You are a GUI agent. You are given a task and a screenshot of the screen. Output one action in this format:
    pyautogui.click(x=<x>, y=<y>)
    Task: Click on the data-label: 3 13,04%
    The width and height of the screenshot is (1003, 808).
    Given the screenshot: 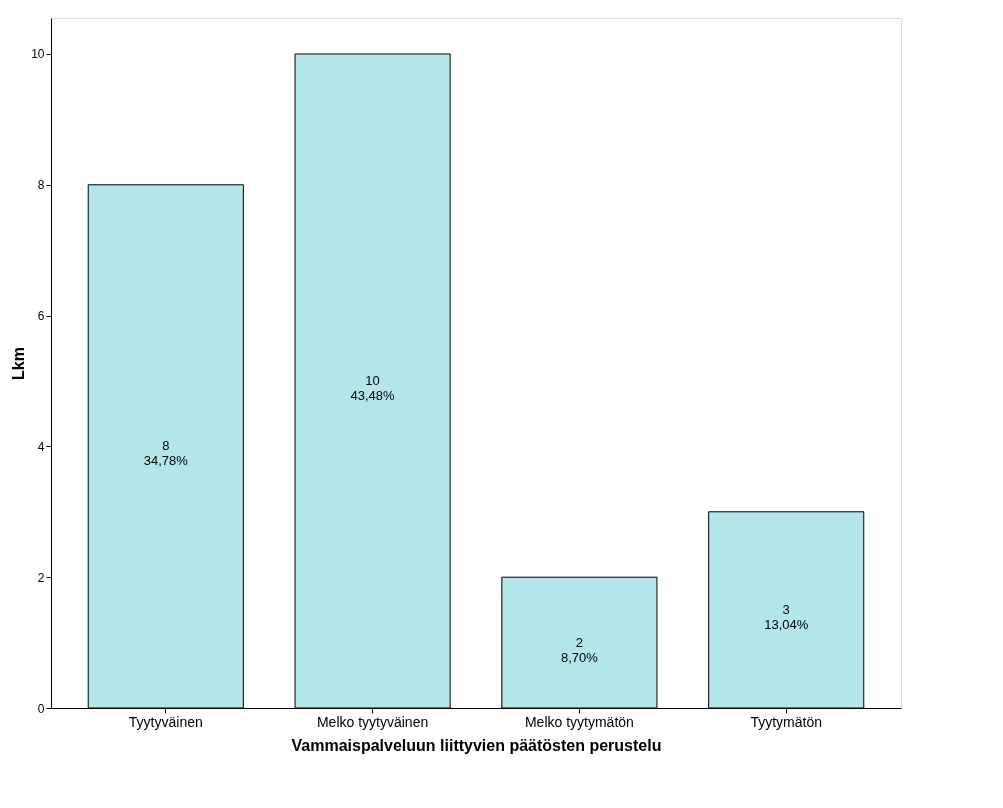 What is the action you would take?
    pyautogui.click(x=786, y=616)
    